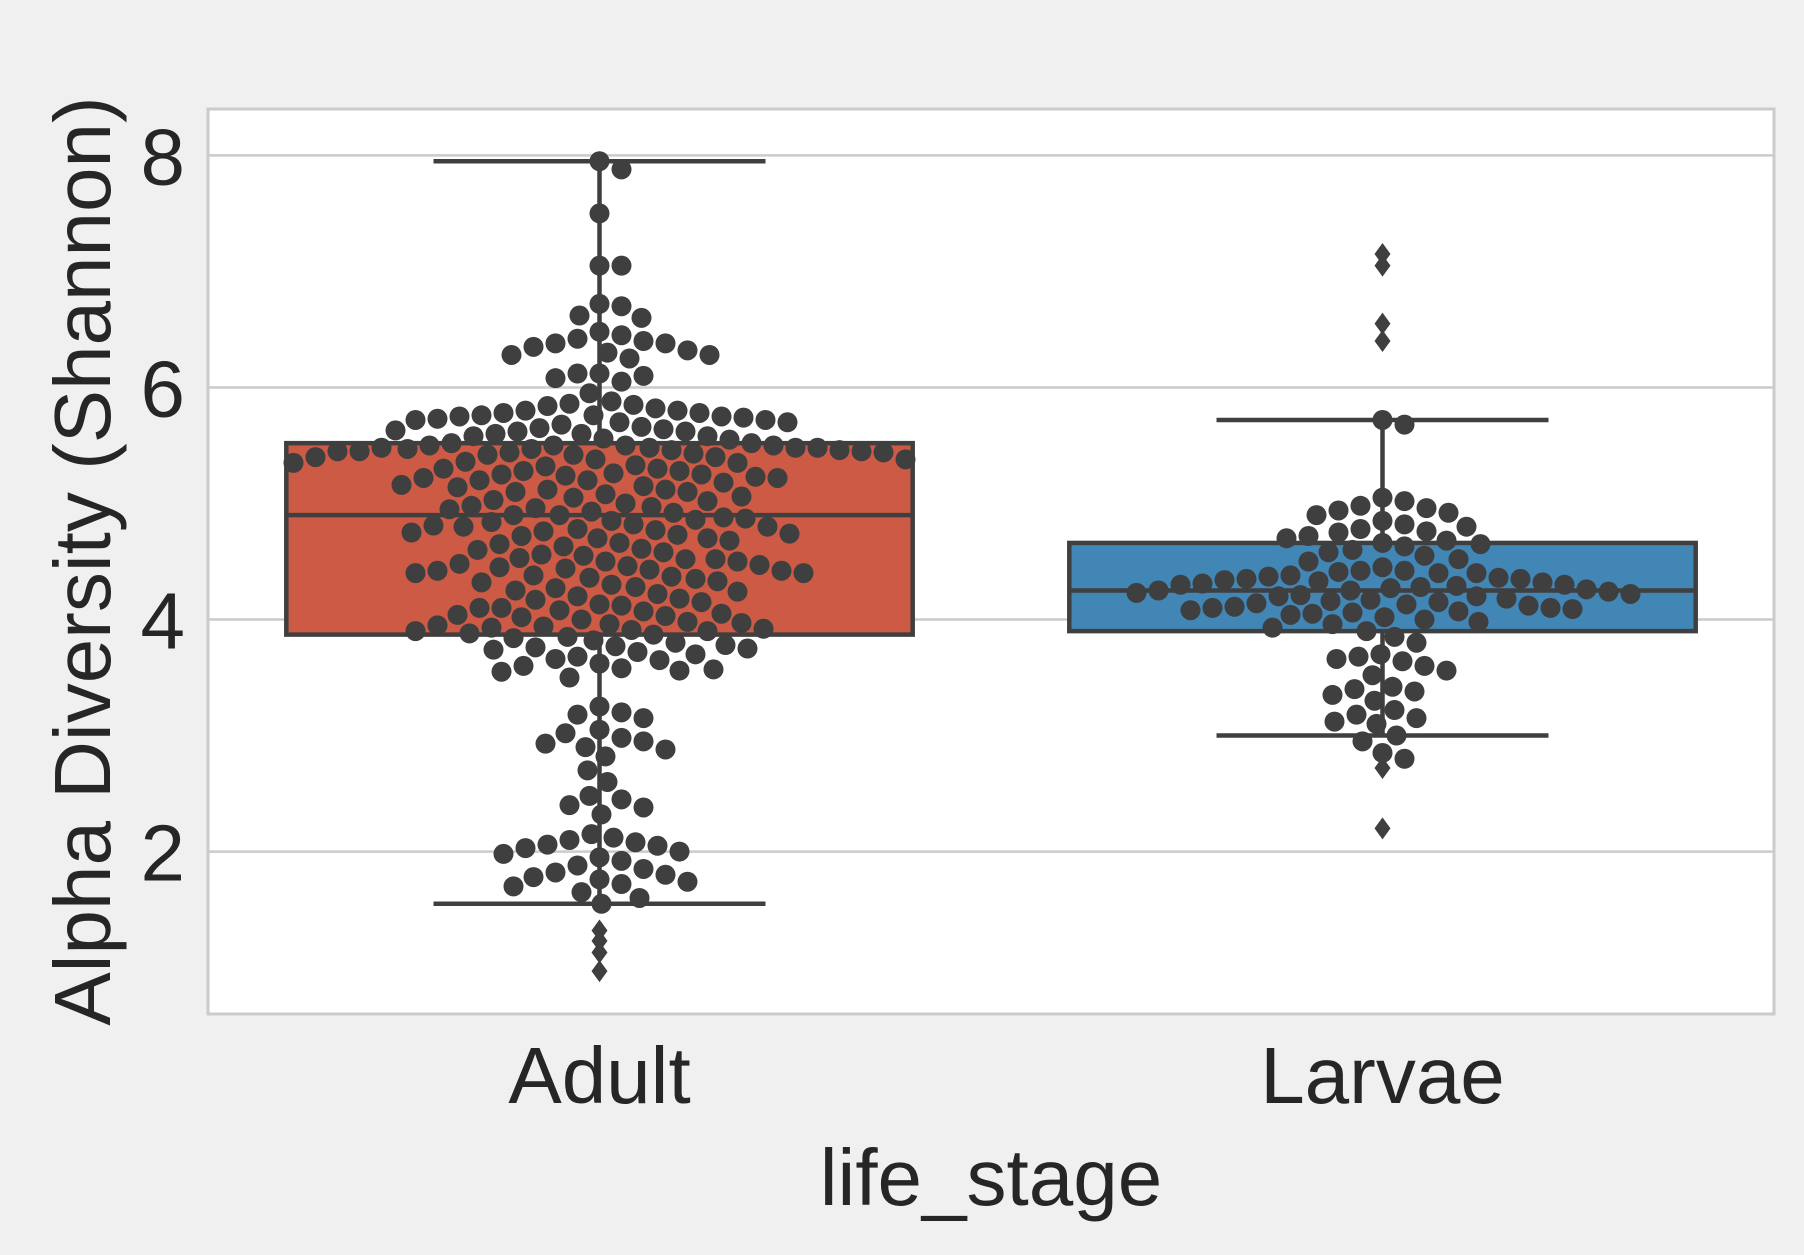 This screenshot has width=1804, height=1255. What do you see at coordinates (599, 1075) in the screenshot?
I see `x-tick-label-adult: Adult` at bounding box center [599, 1075].